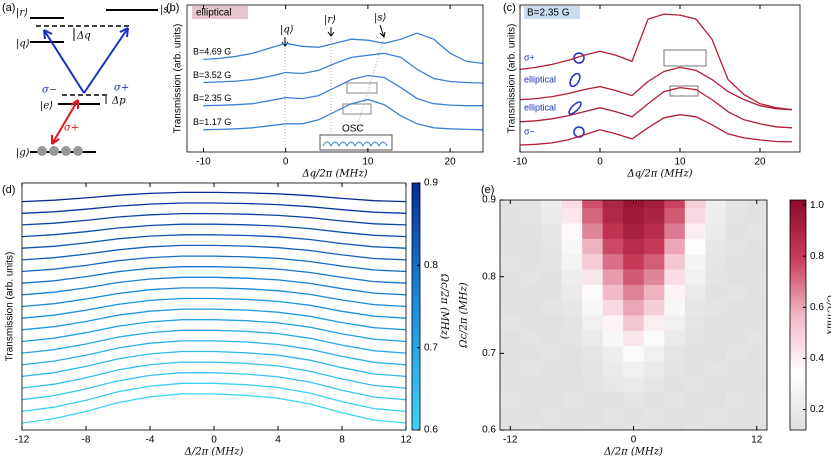  What do you see at coordinates (760, 162) in the screenshot?
I see `x-tick-label: 20` at bounding box center [760, 162].